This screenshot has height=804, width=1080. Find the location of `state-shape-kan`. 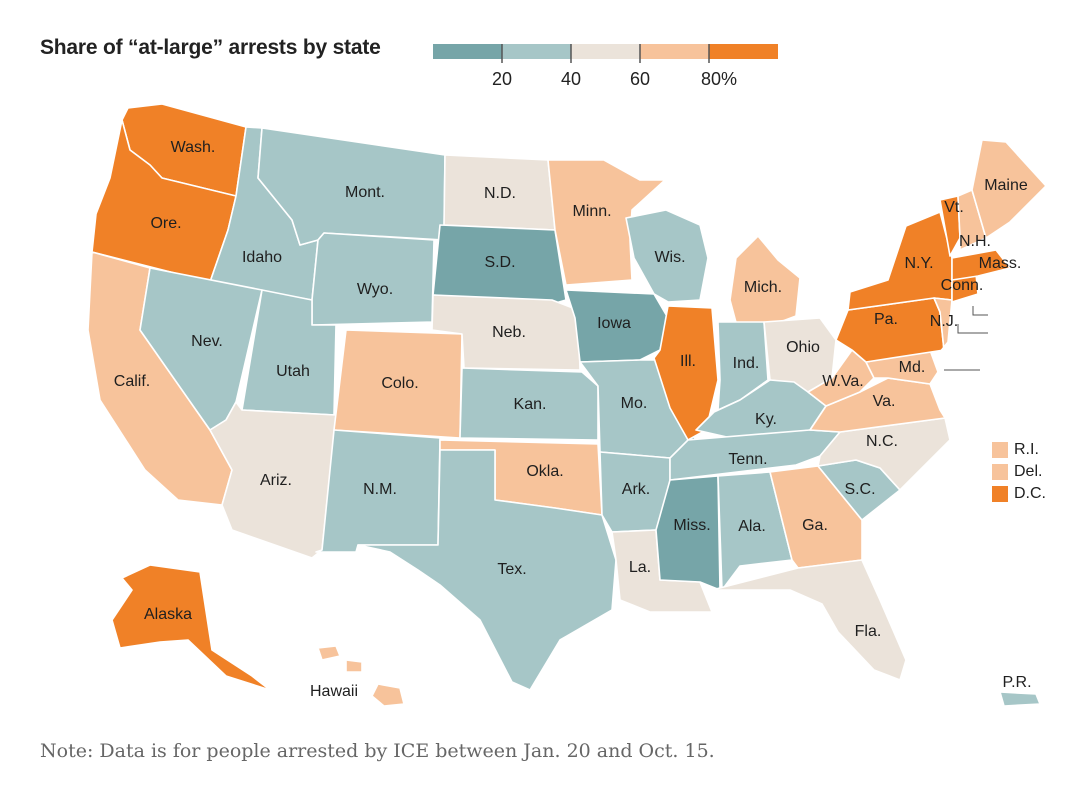

state-shape-kan is located at coordinates (529, 404).